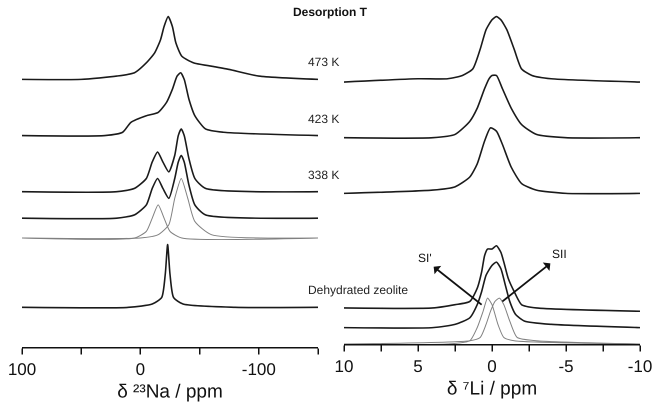 The height and width of the screenshot is (412, 656). I want to click on x-tick-label: -5, so click(566, 366).